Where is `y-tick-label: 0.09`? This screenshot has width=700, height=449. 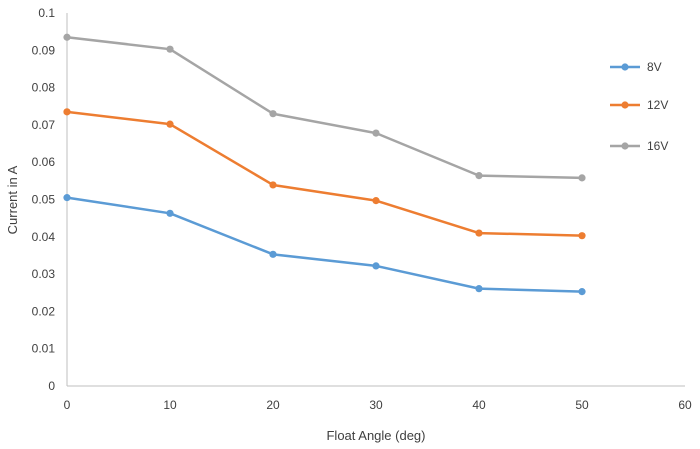
y-tick-label: 0.09 is located at coordinates (44, 50).